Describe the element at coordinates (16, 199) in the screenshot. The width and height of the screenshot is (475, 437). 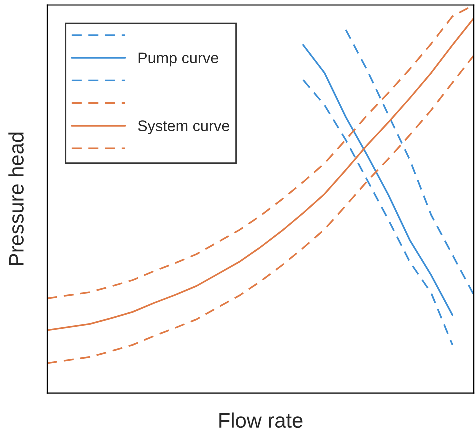
I see `y-axis-title: Pressure head` at that location.